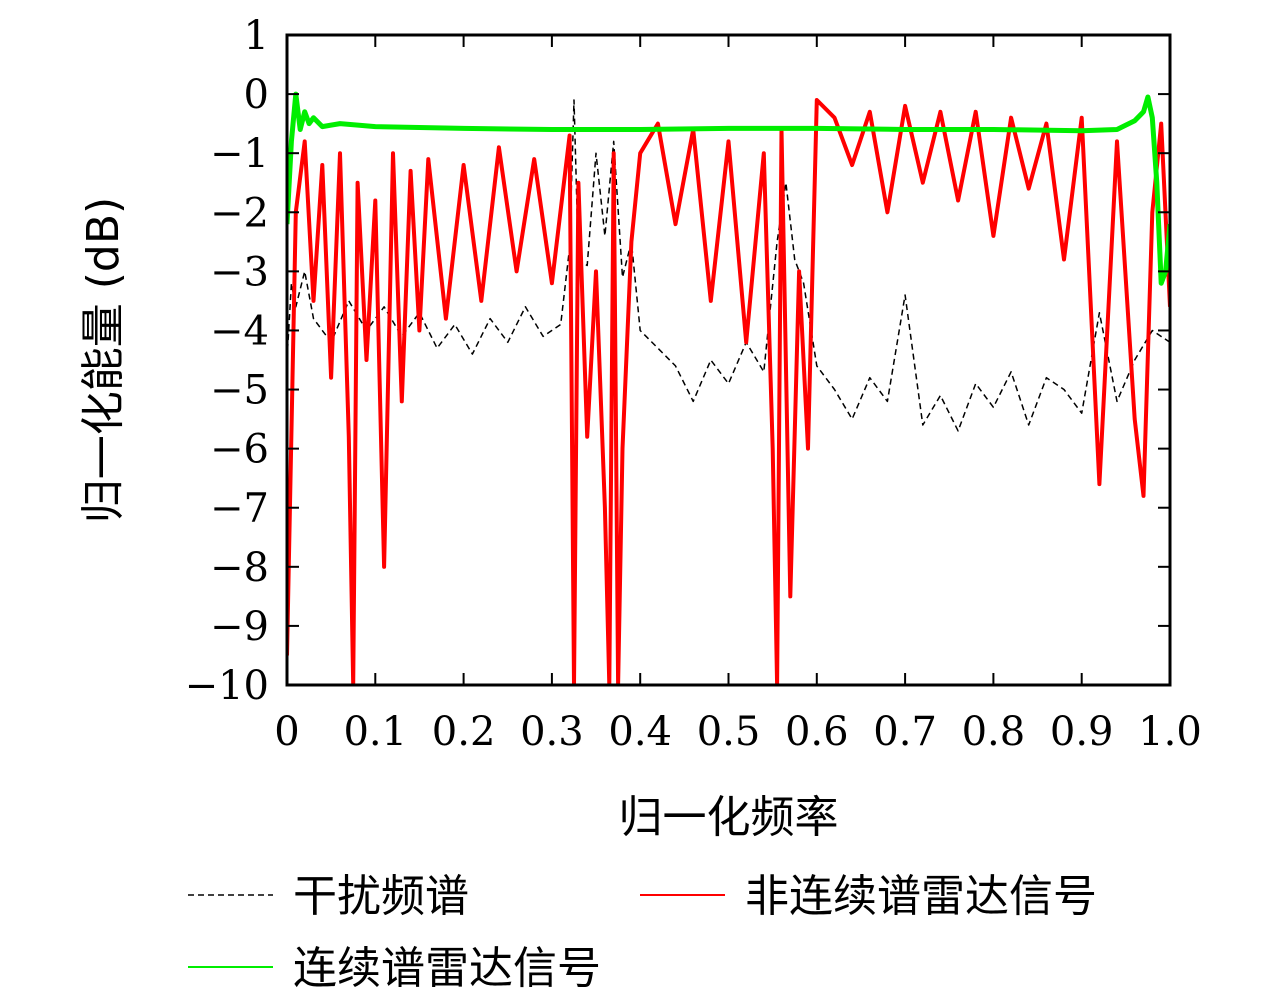 This screenshot has height=999, width=1280. Describe the element at coordinates (381, 896) in the screenshot. I see `legend-label: 干扰频谱` at that location.